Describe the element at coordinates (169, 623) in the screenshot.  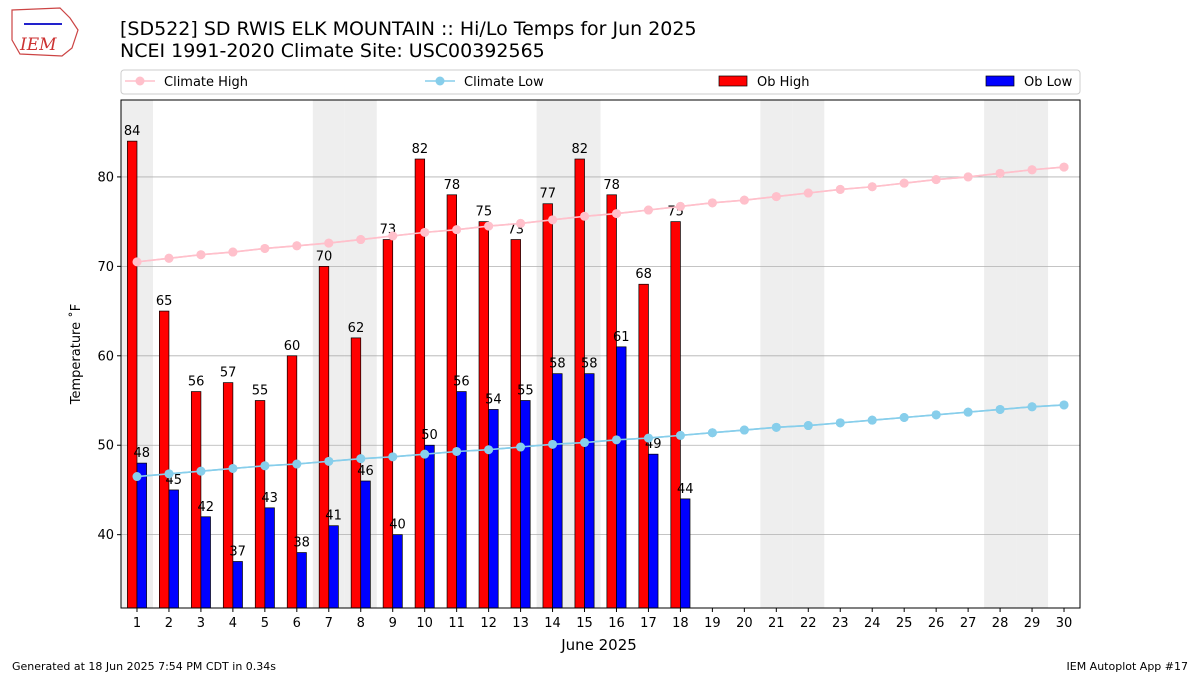
I see `x-tick-label: 2` at that location.